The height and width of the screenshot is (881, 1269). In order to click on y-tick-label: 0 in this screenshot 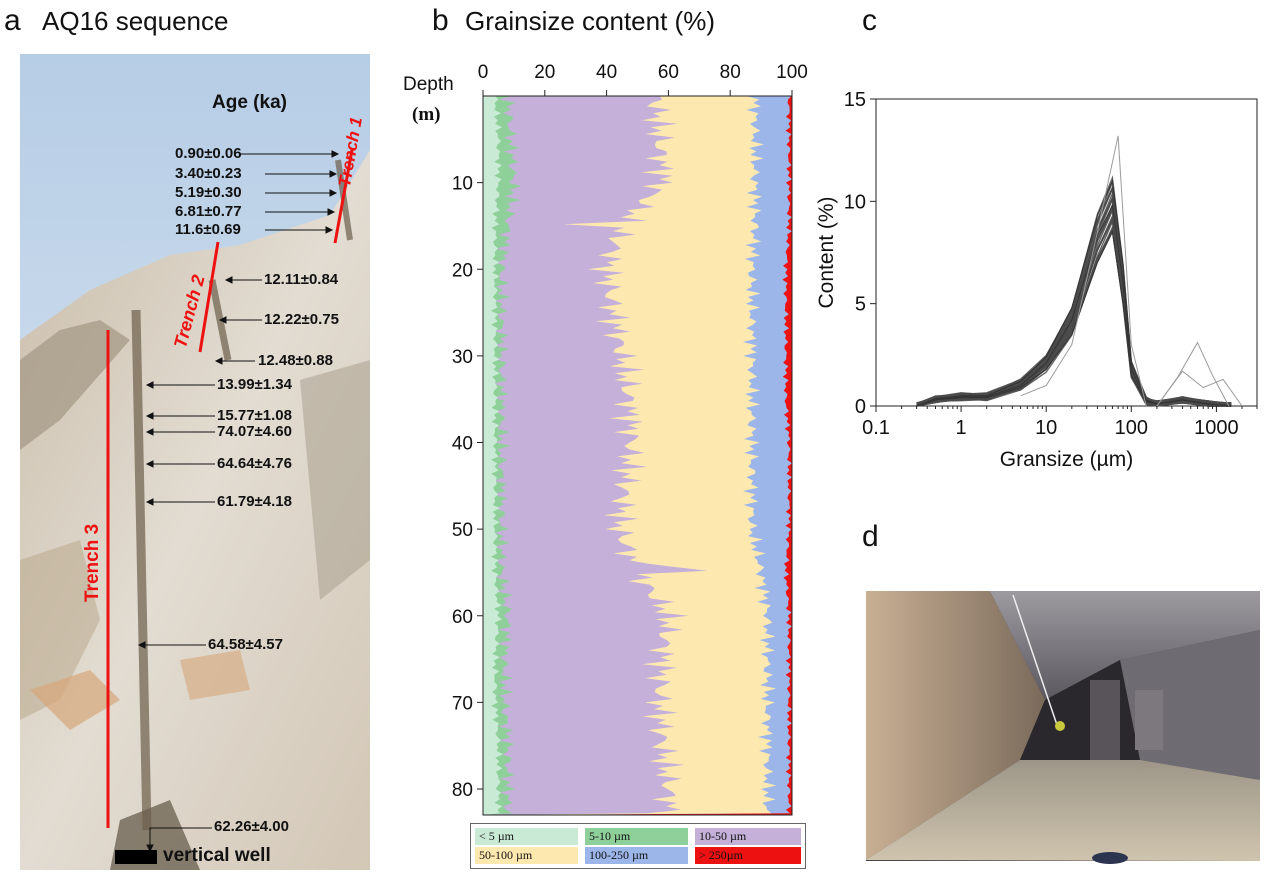, I will do `click(860, 407)`.